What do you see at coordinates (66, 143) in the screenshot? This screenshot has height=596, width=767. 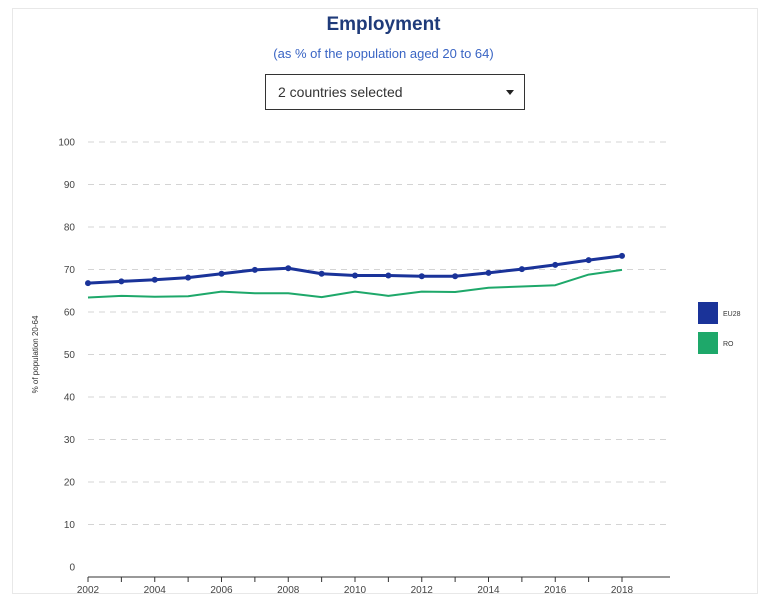 I see `y-tick-label: 100` at bounding box center [66, 143].